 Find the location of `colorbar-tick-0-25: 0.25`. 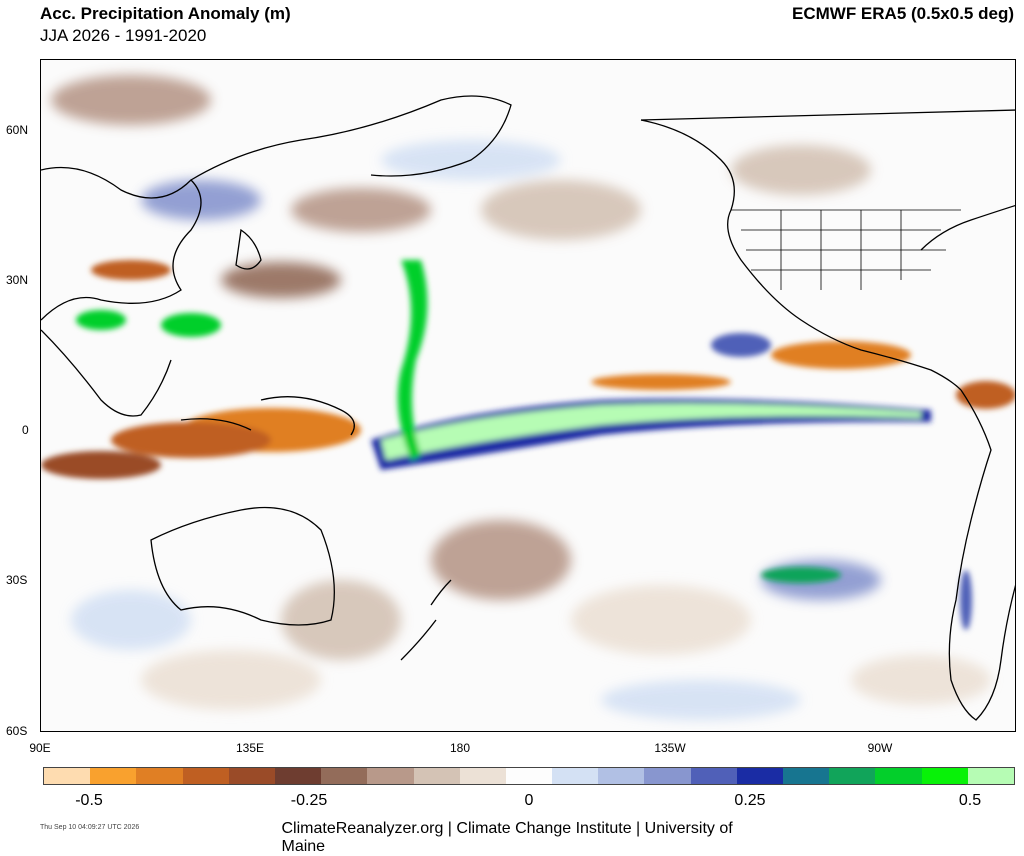

colorbar-tick-0-25: 0.25 is located at coordinates (750, 800).